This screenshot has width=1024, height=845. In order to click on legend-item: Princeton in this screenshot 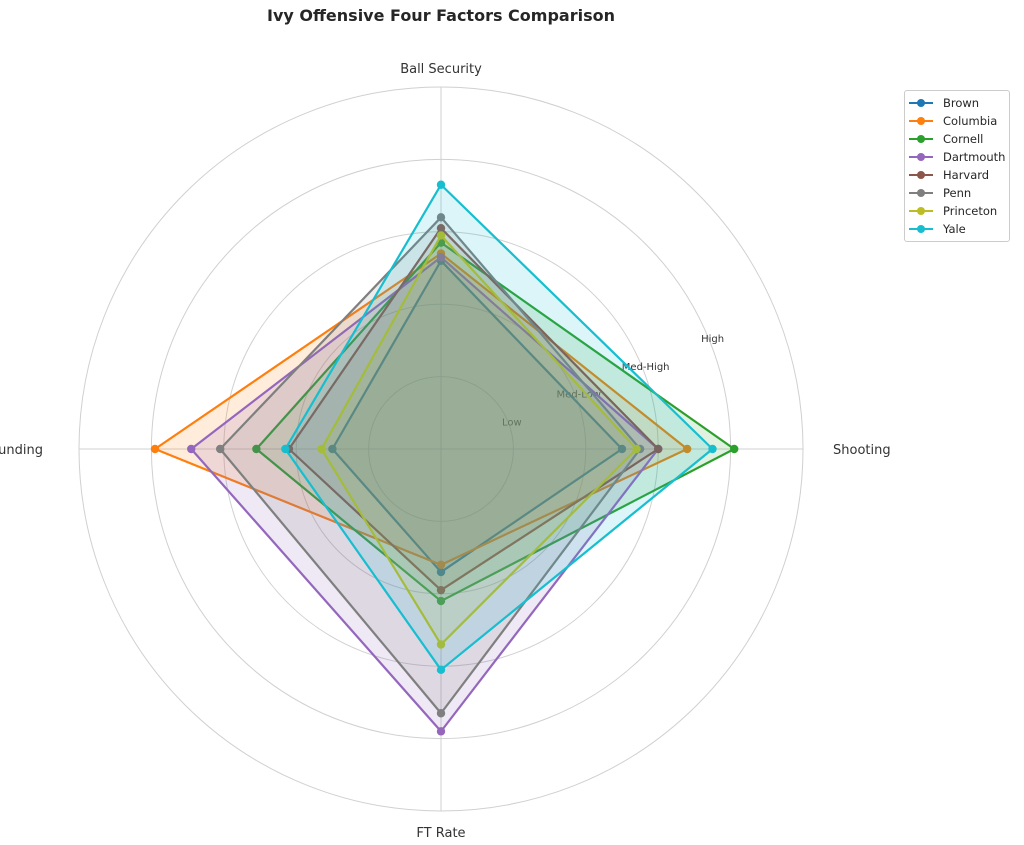, I will do `click(957, 211)`.